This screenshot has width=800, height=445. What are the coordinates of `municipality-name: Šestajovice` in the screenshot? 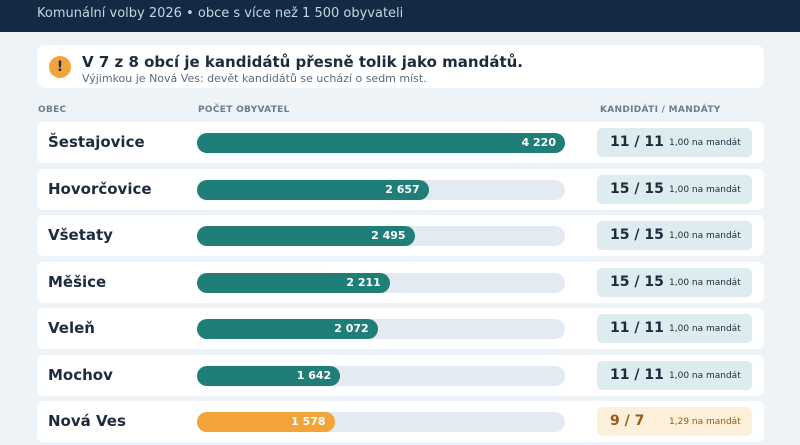 It's located at (96, 142).